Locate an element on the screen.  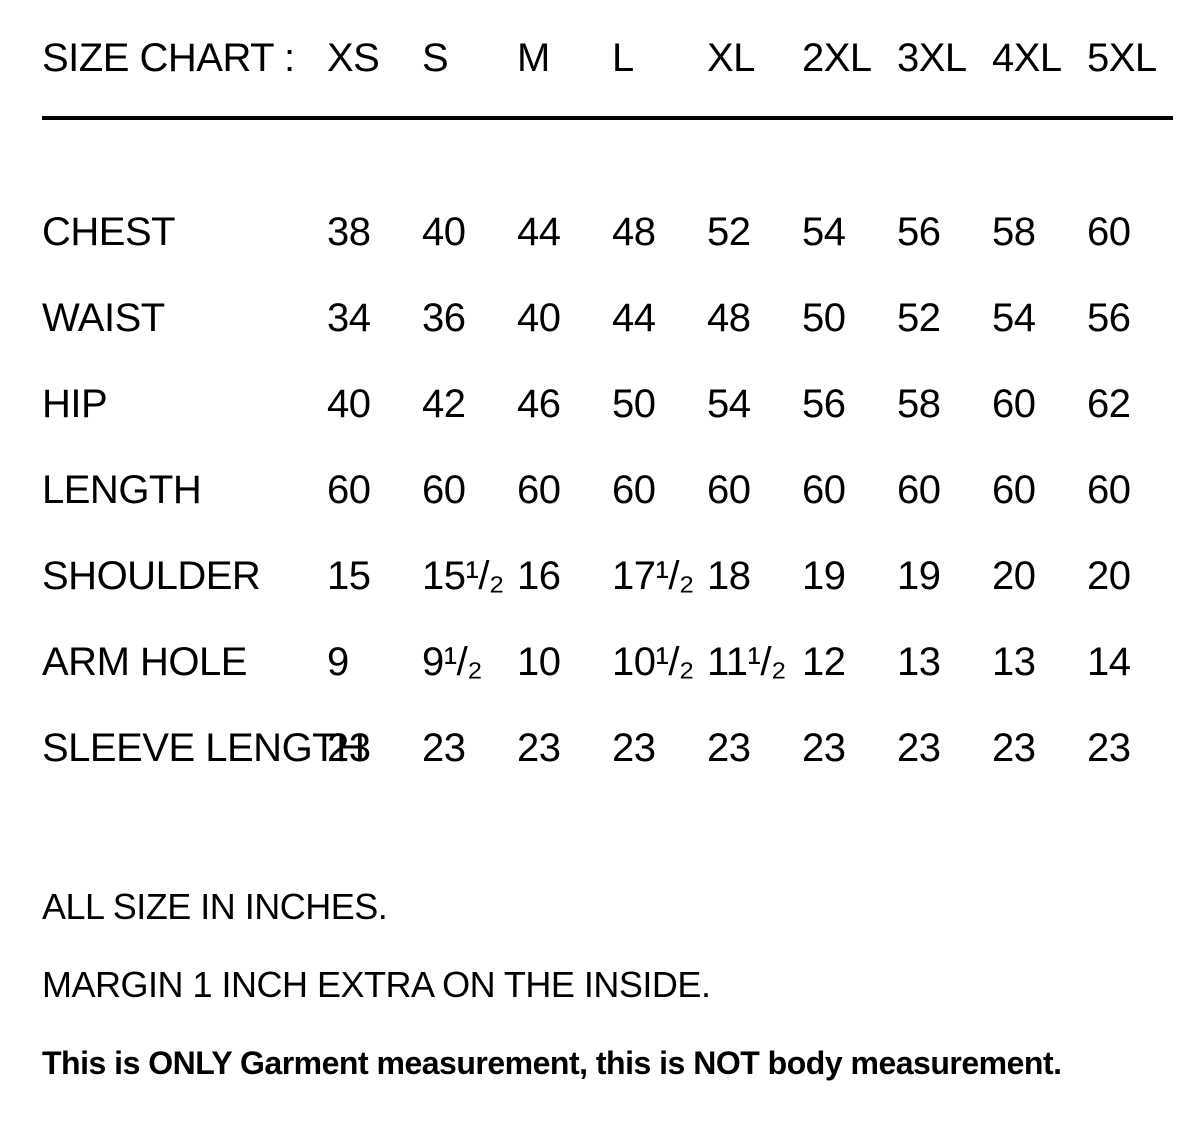
cell-hip-4xl: 60 is located at coordinates (1014, 404).